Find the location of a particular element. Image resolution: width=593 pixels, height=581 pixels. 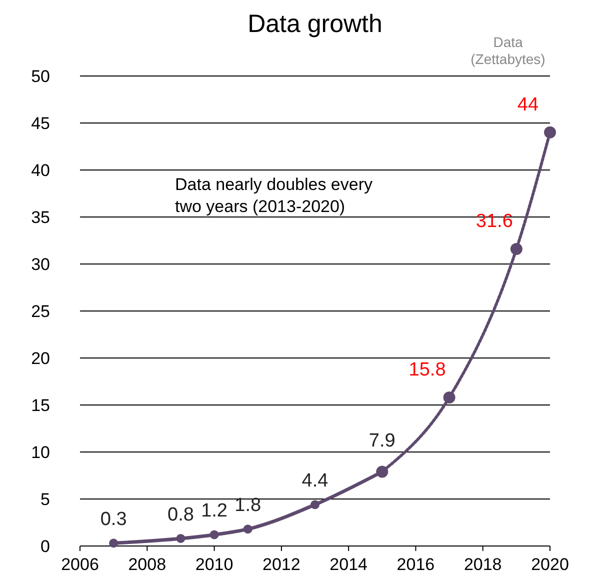

y-tick-label: 50 is located at coordinates (40, 76).